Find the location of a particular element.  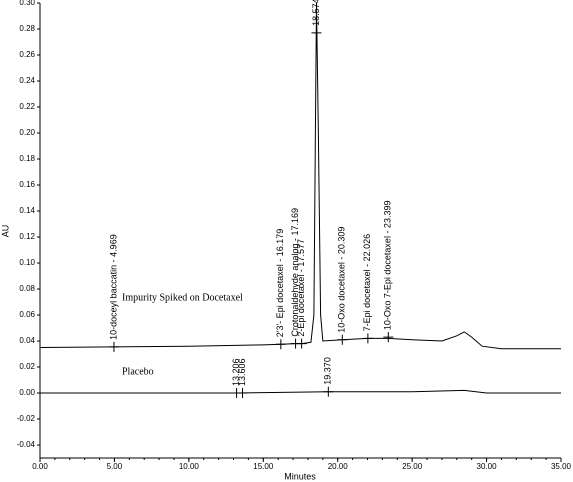

trace-label: Impurity Spiked on Docetaxel is located at coordinates (182, 297).